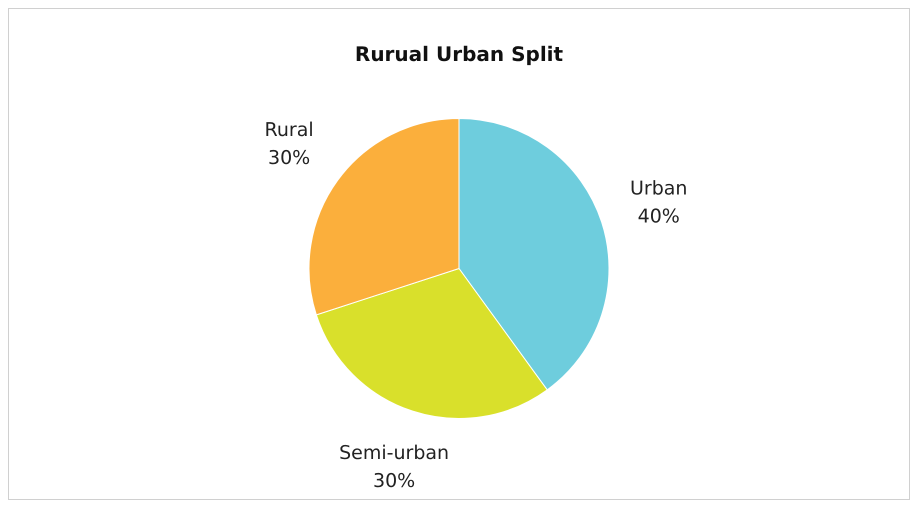 Image resolution: width=918 pixels, height=508 pixels. What do you see at coordinates (659, 189) in the screenshot?
I see `slice-label: Urban` at bounding box center [659, 189].